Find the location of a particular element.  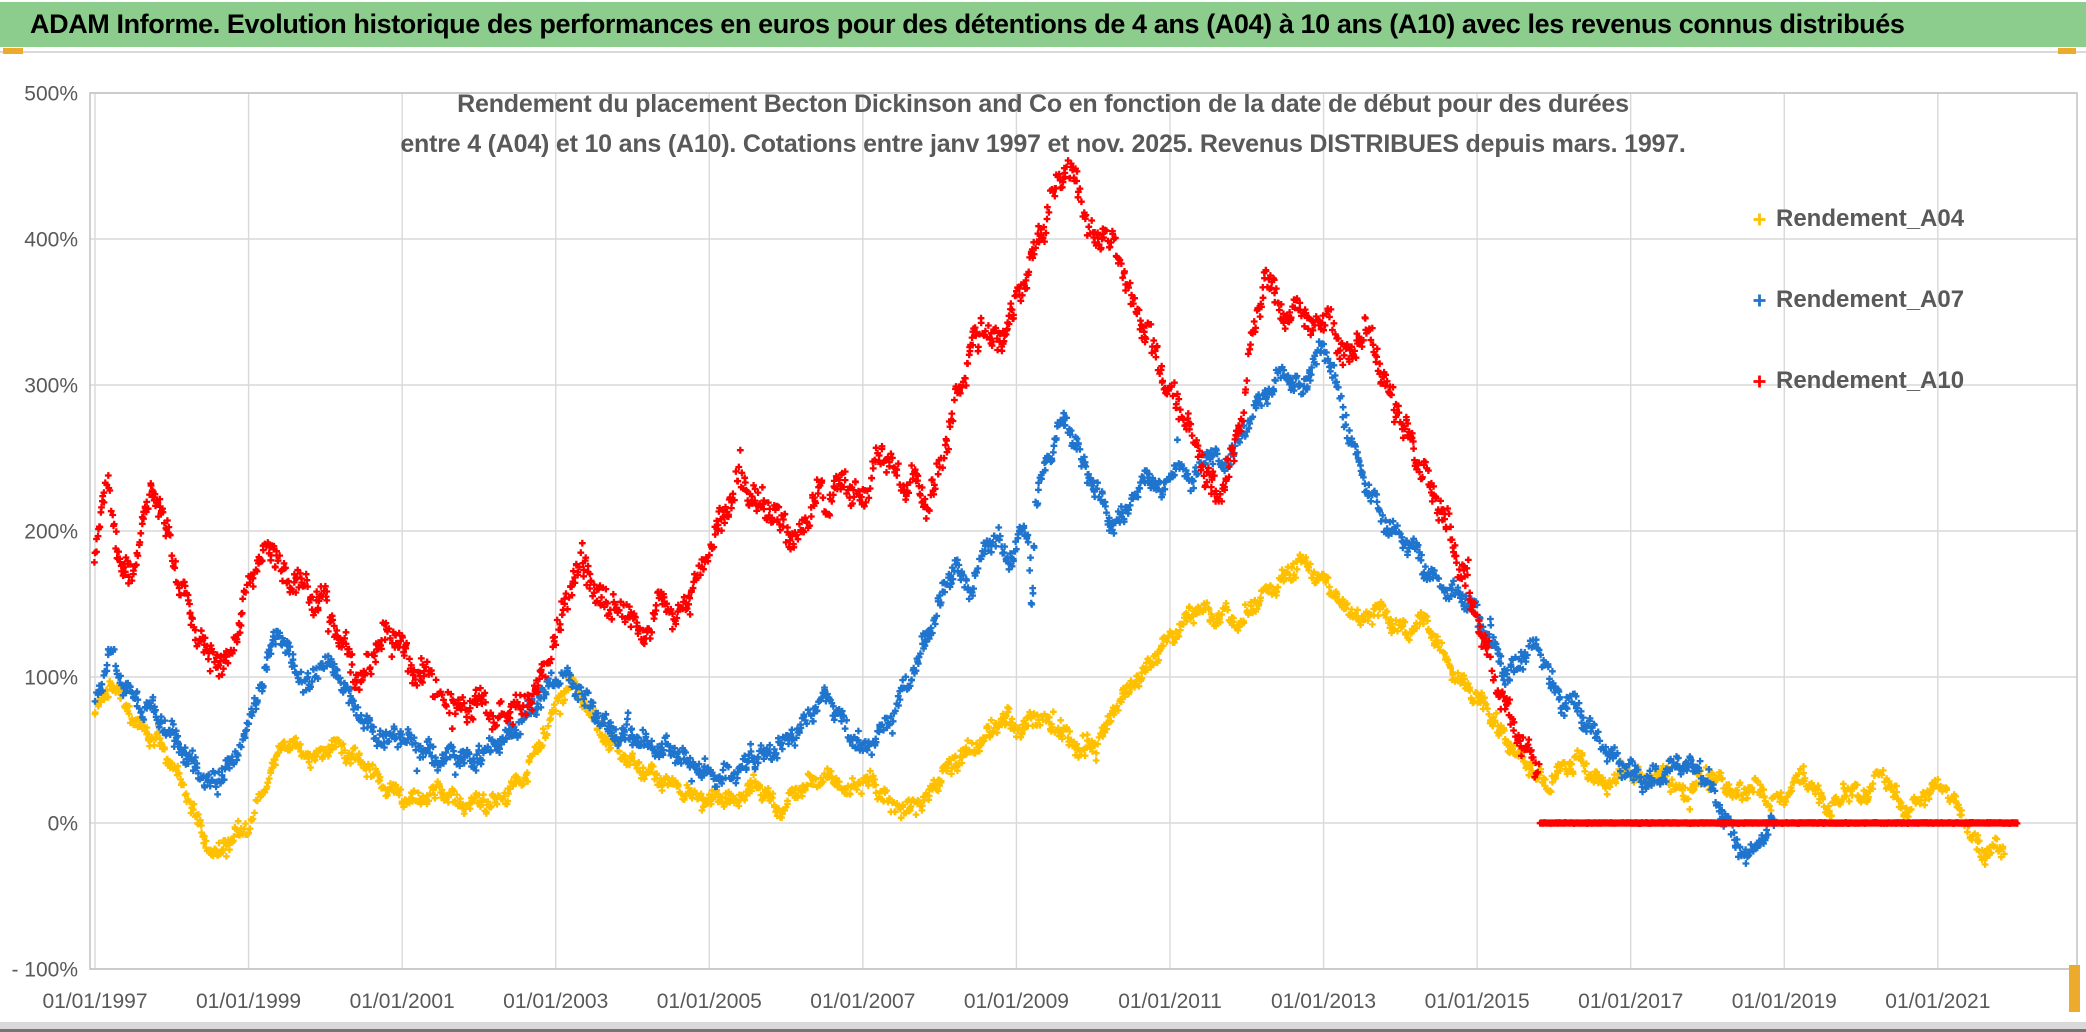

legend-item-Rendement_A07: Rendement_A07 is located at coordinates (1858, 300).